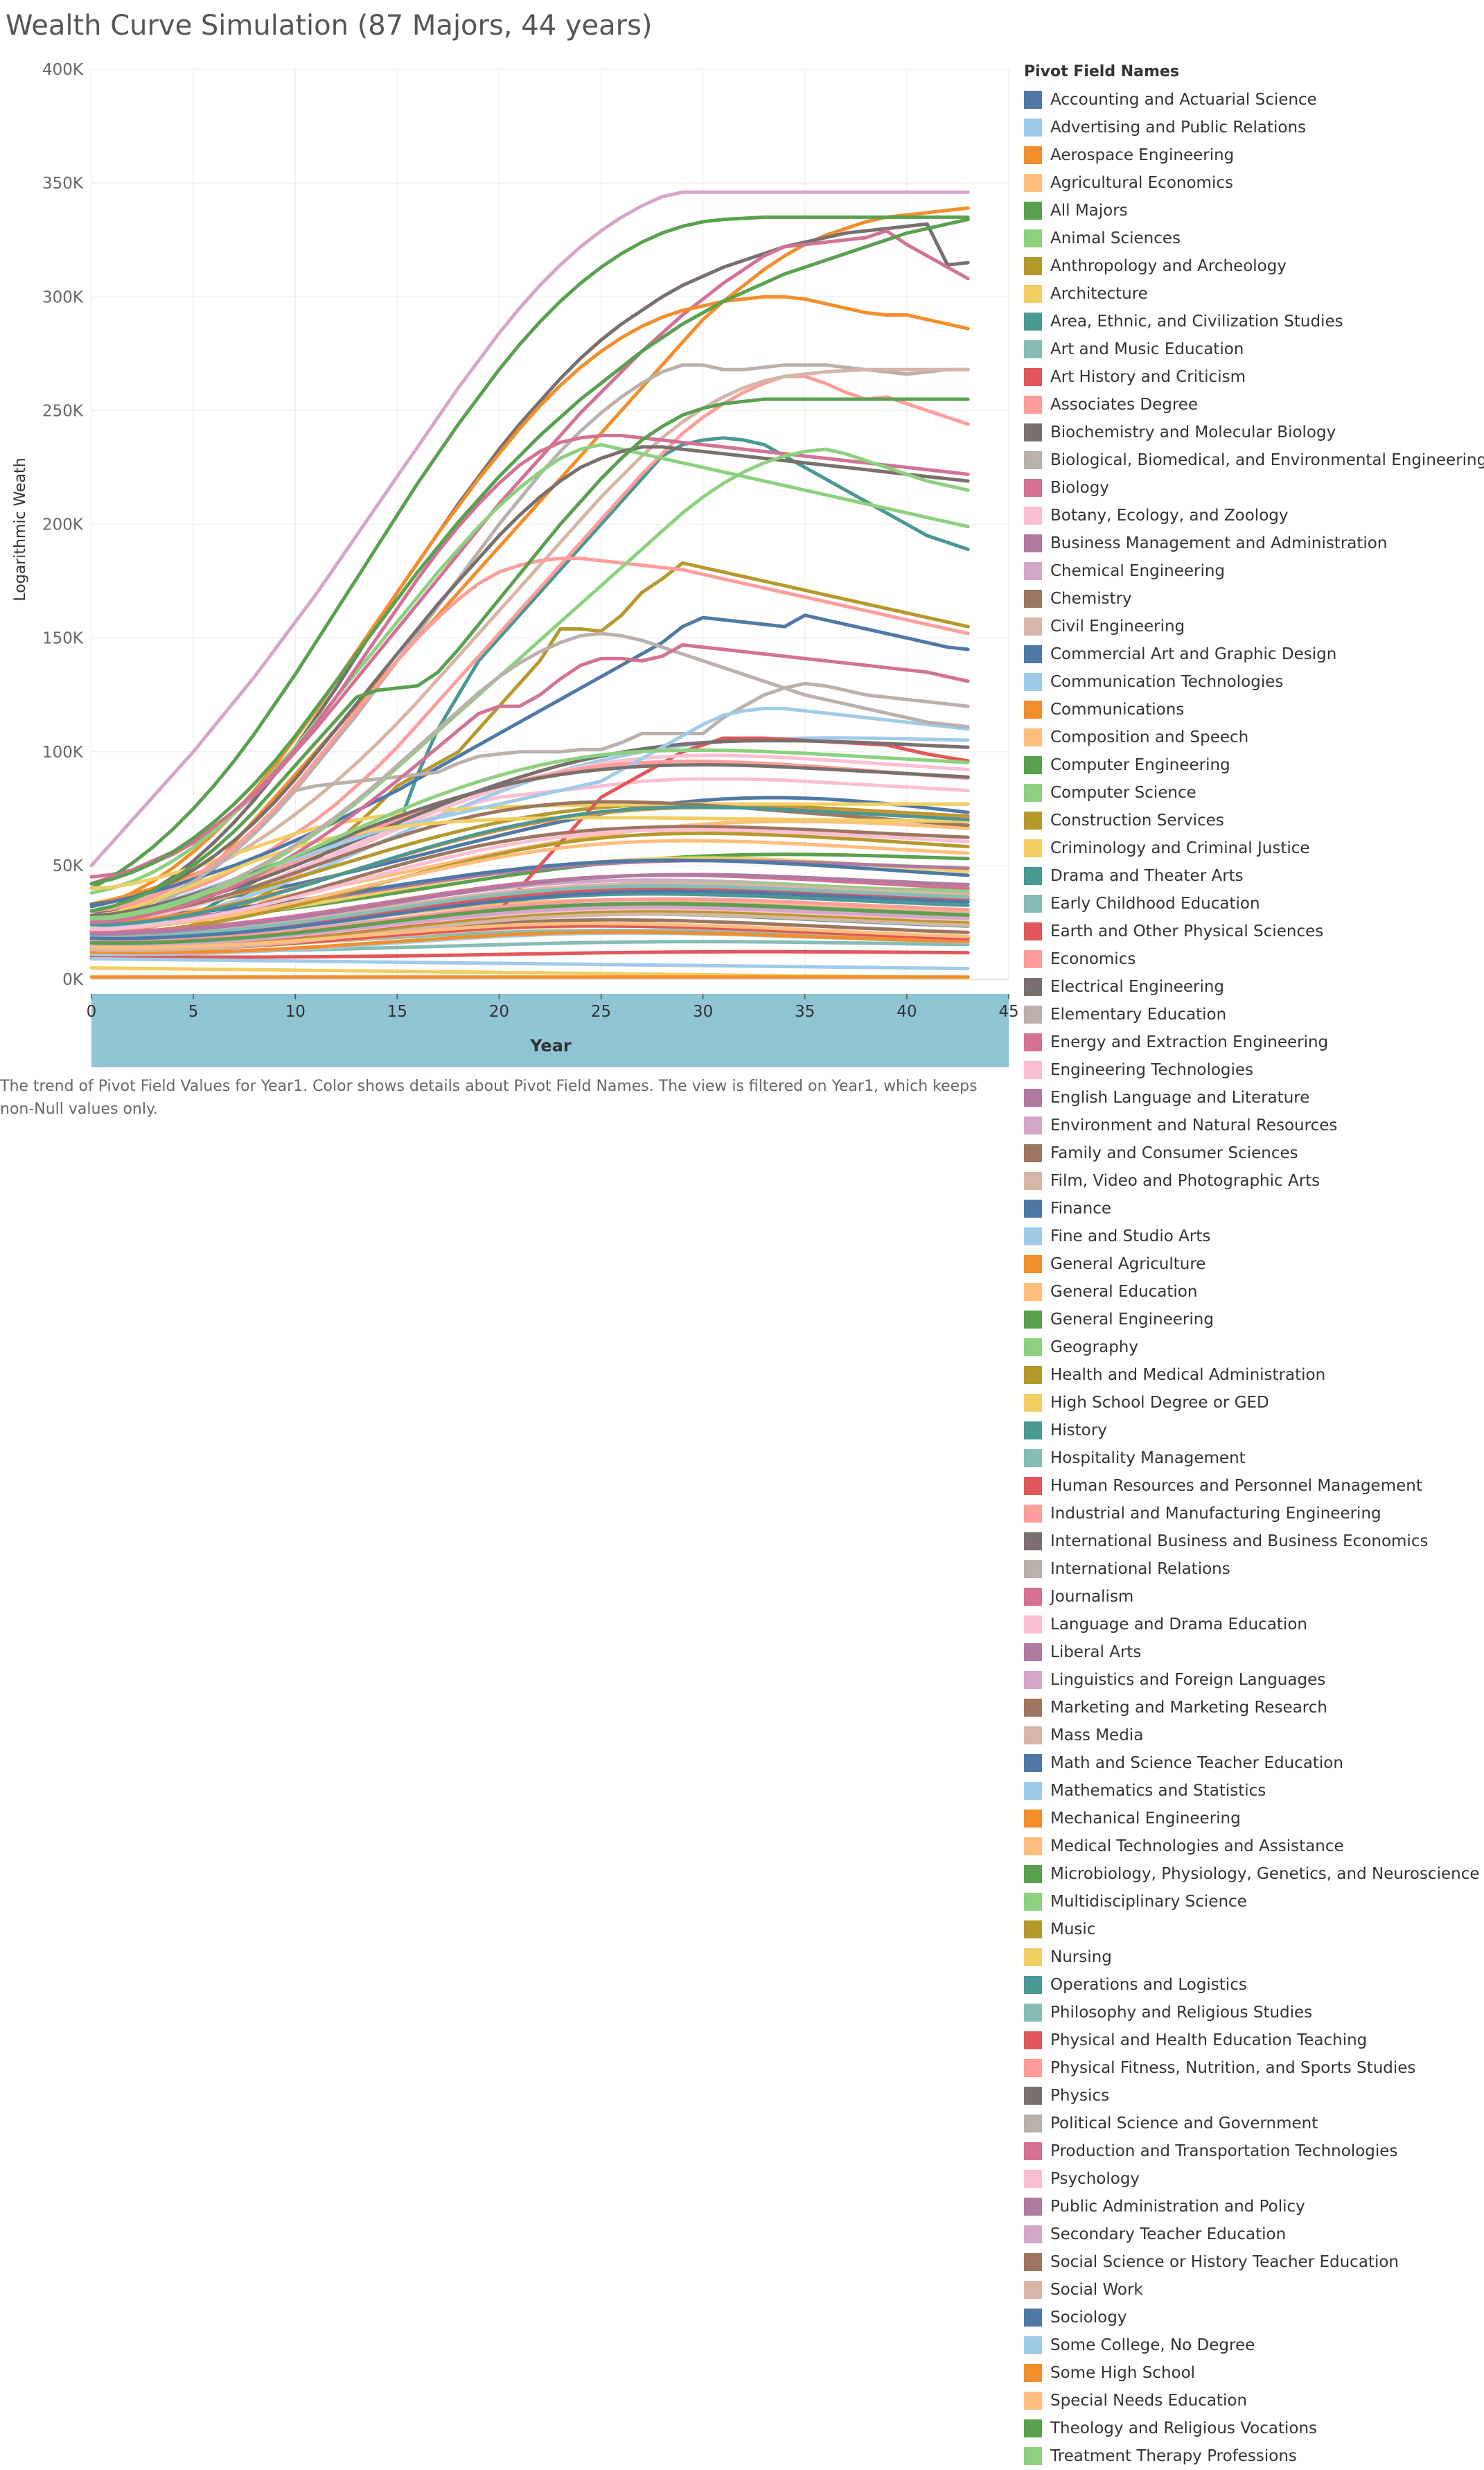 The image size is (1484, 2470). I want to click on legend-item: Liberal Arts, so click(1082, 1652).